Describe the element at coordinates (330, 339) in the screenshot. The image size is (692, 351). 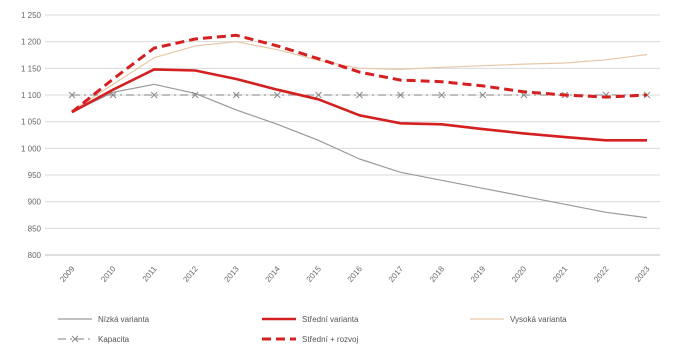
I see `legend-label: Střední + rozvoj` at that location.